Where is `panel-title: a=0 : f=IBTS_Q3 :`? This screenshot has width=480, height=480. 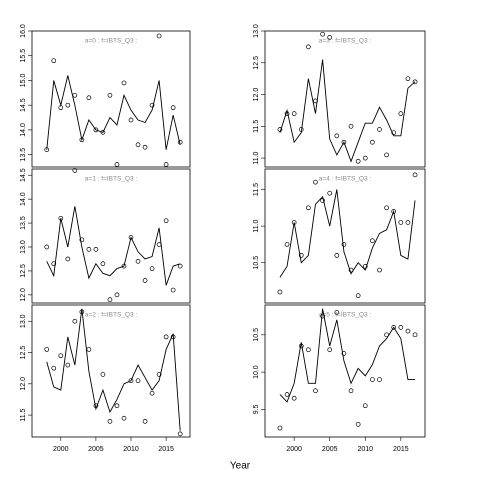 panel-title: a=0 : f=IBTS_Q3 : is located at coordinates (111, 41).